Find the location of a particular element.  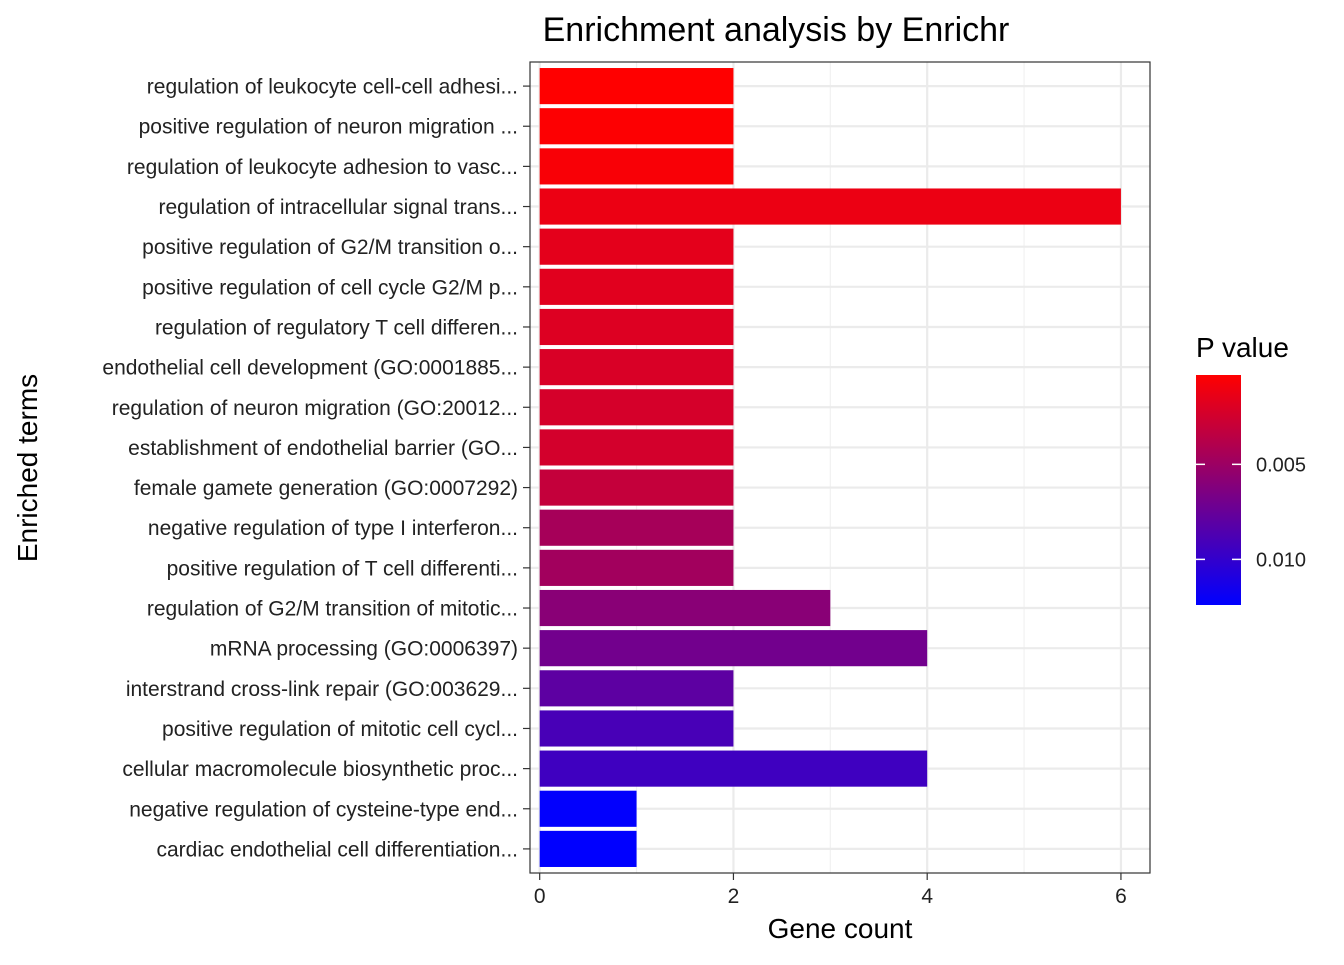

legend: P value 0.005 0.010 is located at coordinates (1251, 468).